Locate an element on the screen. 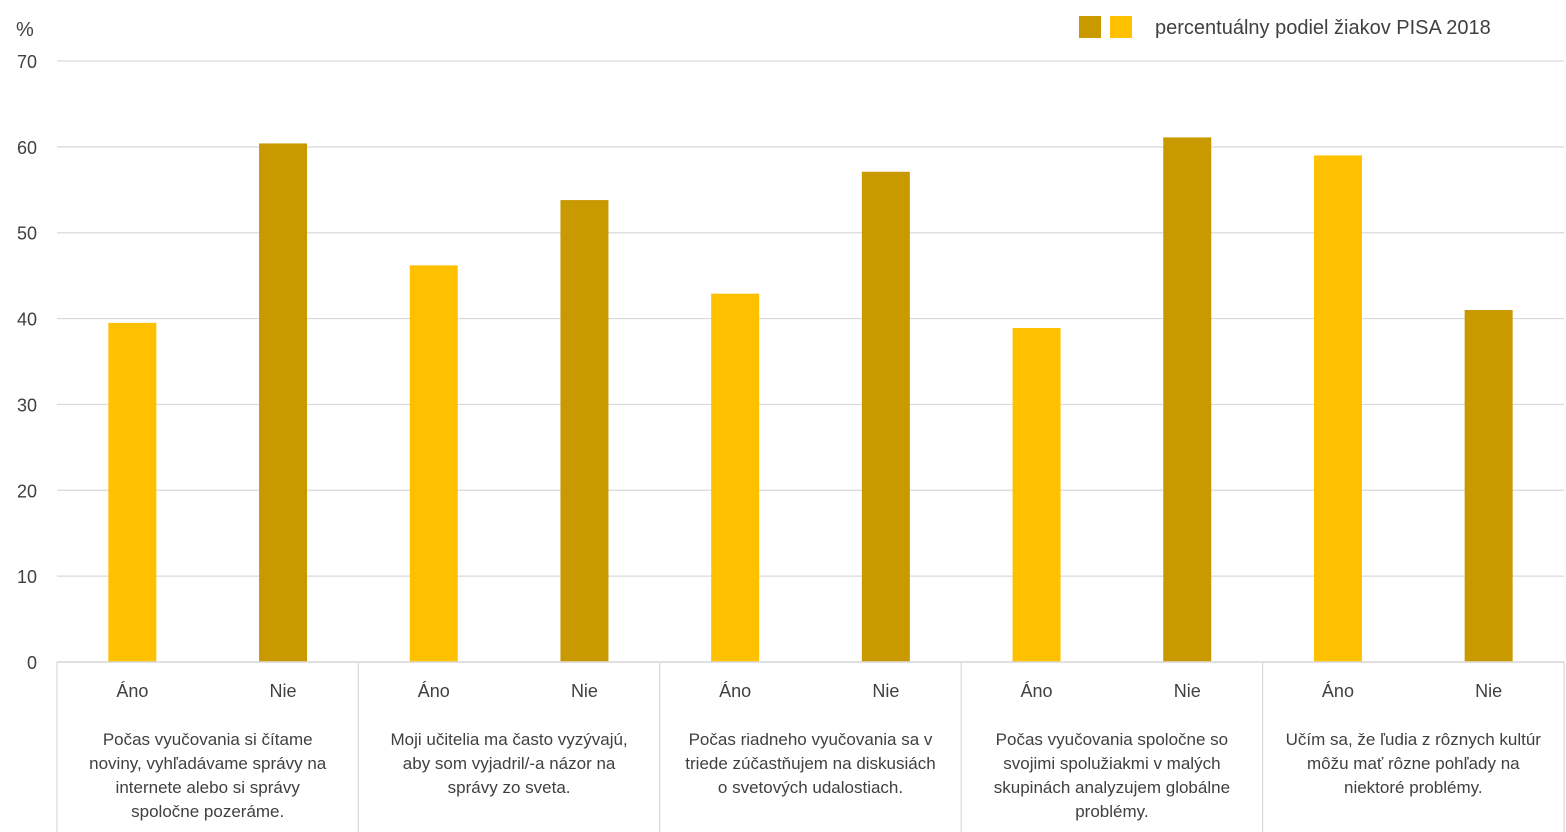 The image size is (1566, 832). group-label-line: problémy. is located at coordinates (1111, 811).